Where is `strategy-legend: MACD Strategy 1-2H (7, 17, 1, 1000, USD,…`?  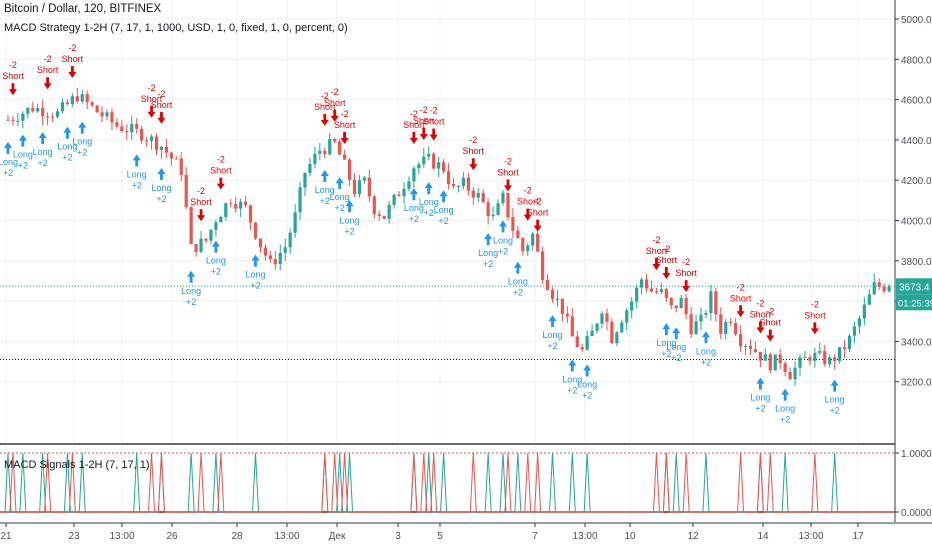 strategy-legend: MACD Strategy 1-2H (7, 17, 1, 1000, USD,… is located at coordinates (176, 28).